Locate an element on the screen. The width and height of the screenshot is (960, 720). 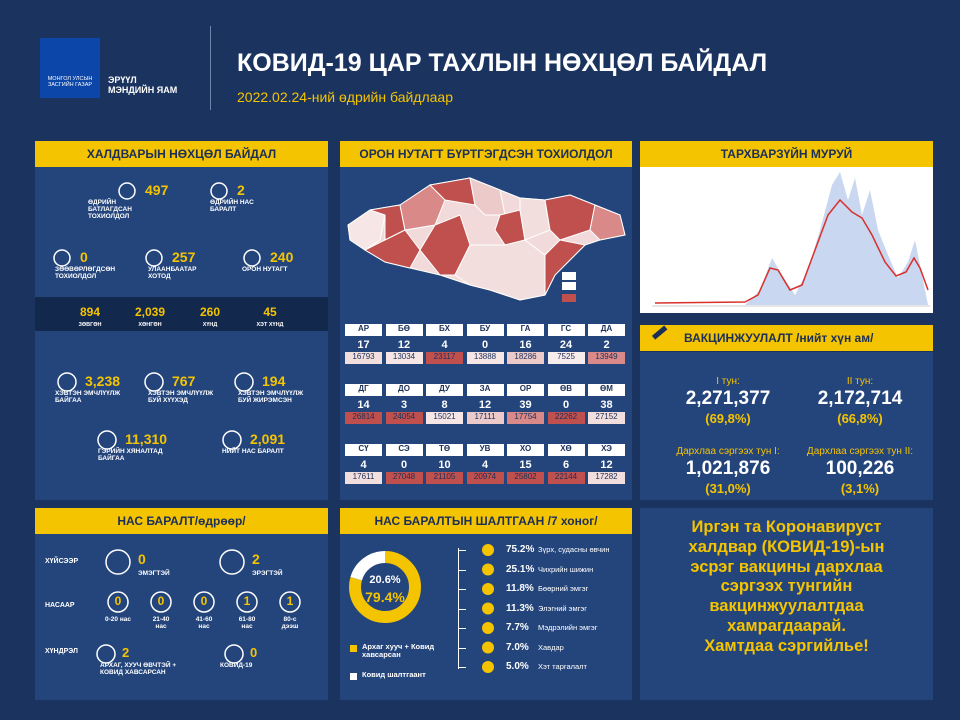
stat-value: 240 is located at coordinates (282, 257).